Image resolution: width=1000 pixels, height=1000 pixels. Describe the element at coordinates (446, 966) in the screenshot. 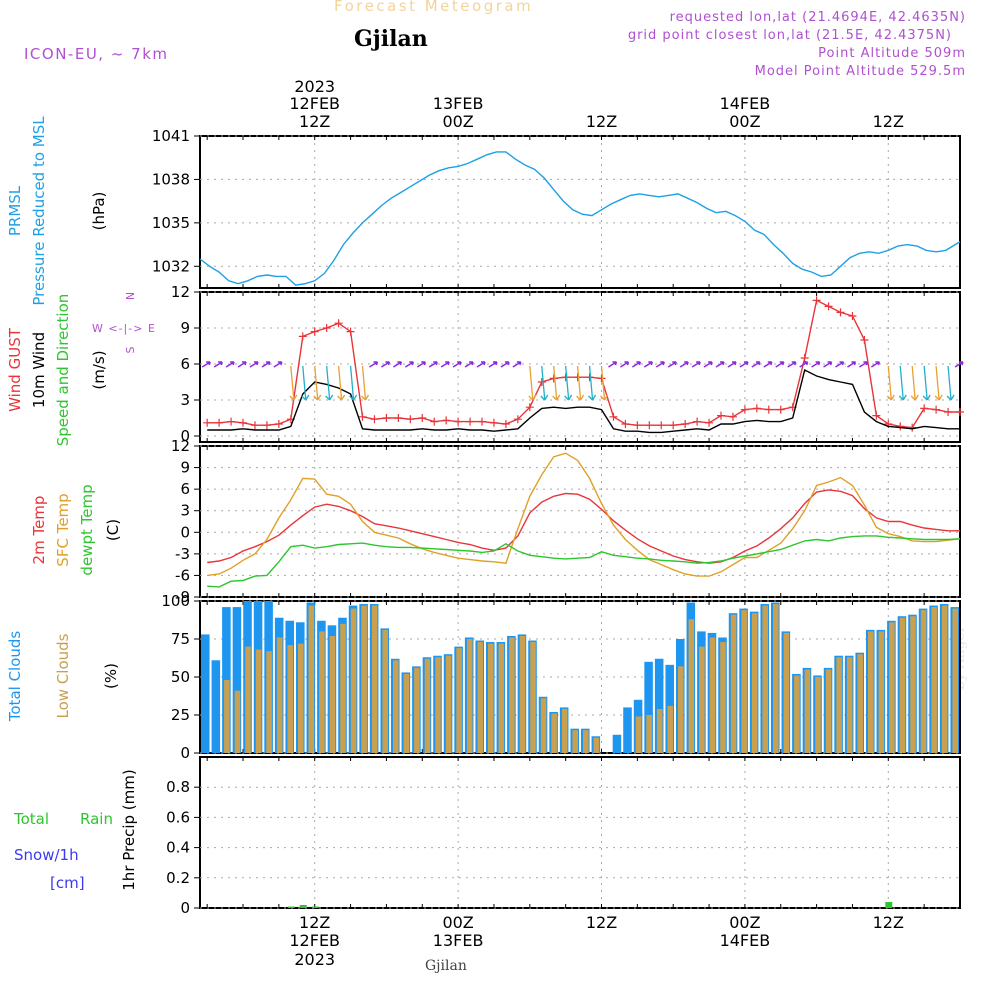

I see `footer-location: Gjilan` at that location.